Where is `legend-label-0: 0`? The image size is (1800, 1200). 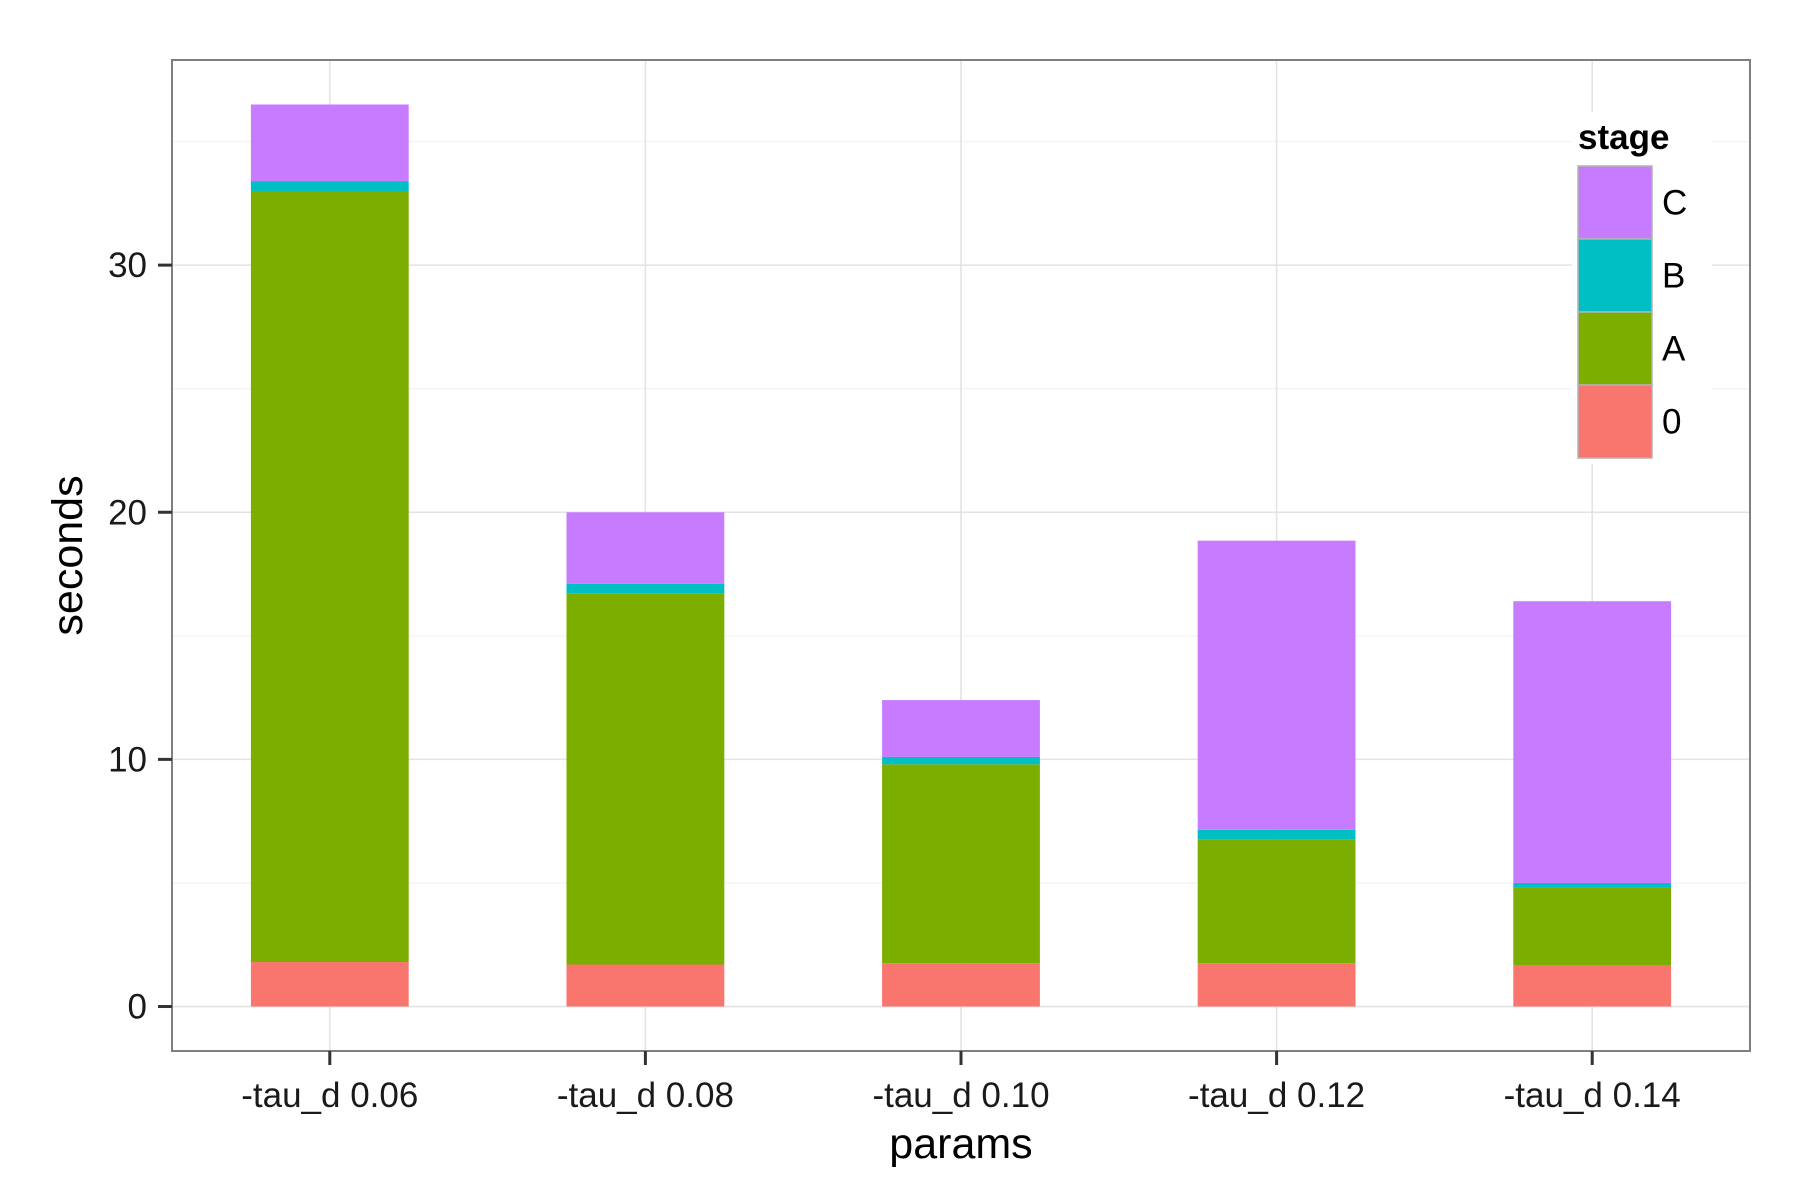
legend-label-0: 0 is located at coordinates (1671, 422).